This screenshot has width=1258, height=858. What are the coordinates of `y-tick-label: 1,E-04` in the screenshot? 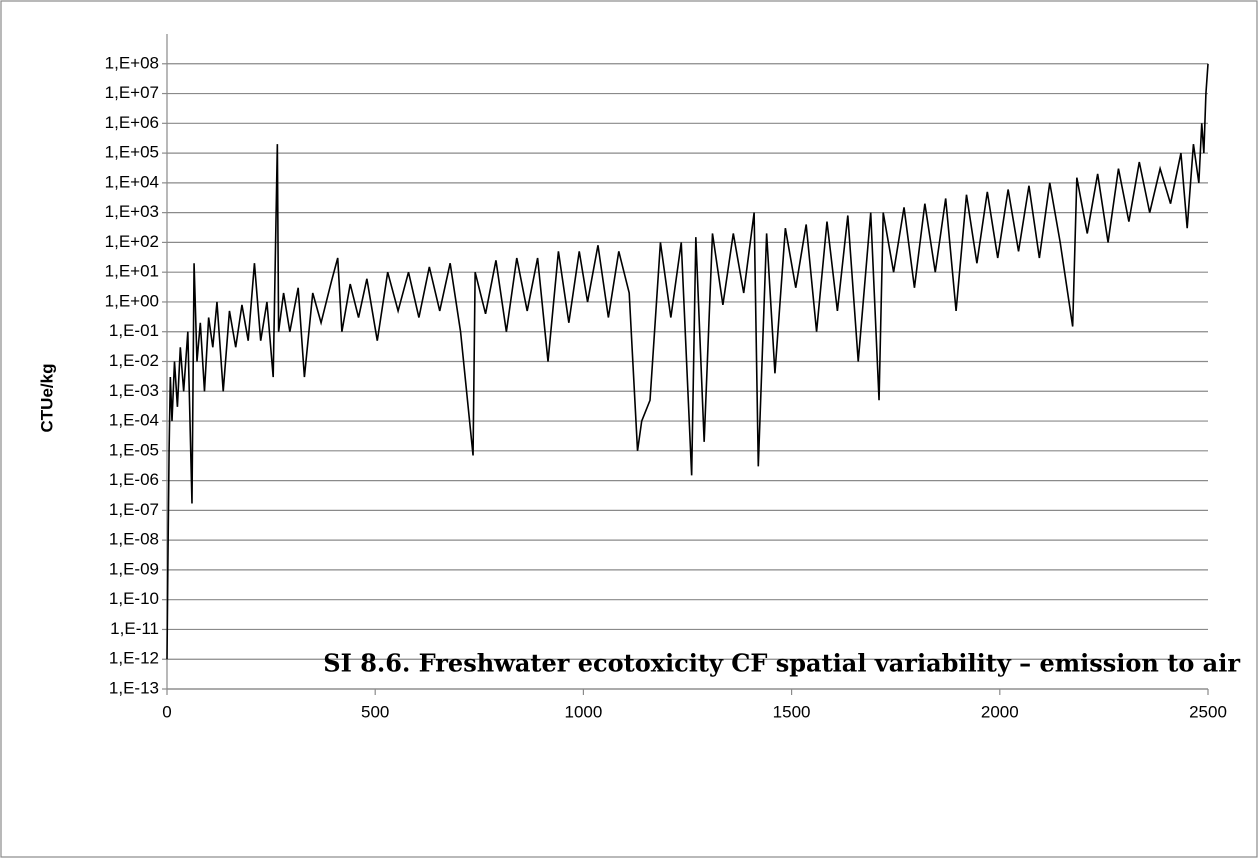 It's located at (134, 420).